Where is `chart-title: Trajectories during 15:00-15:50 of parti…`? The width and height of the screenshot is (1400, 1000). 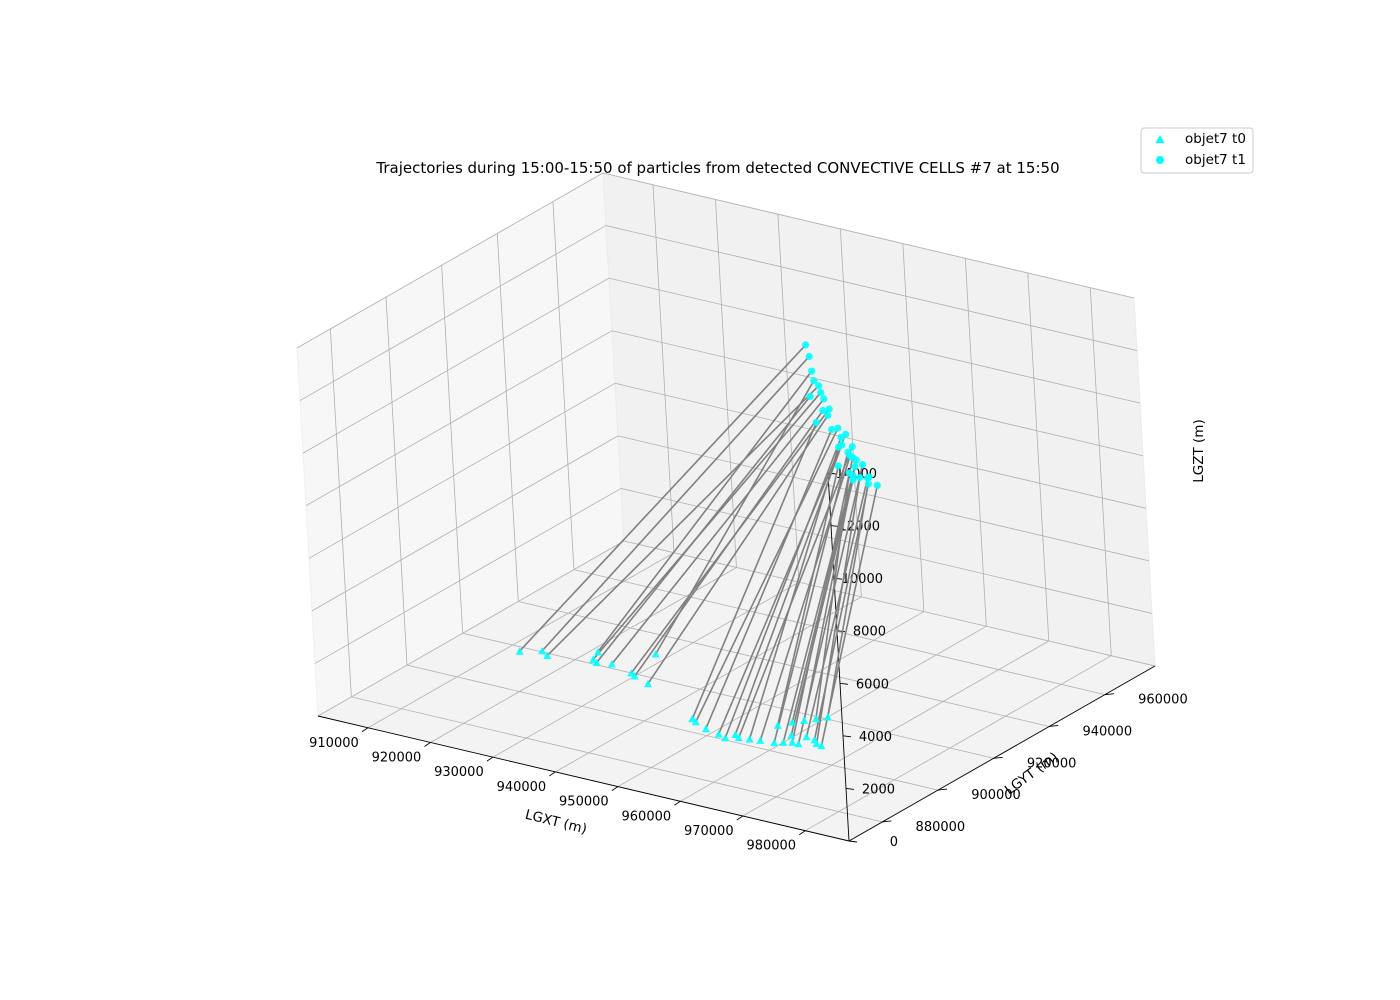 chart-title: Trajectories during 15:00-15:50 of parti… is located at coordinates (717, 168).